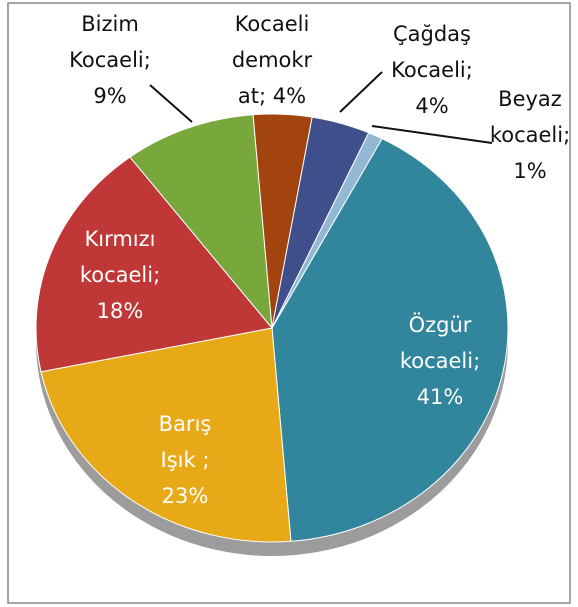 The height and width of the screenshot is (607, 578). What do you see at coordinates (272, 96) in the screenshot?
I see `data-label: at; 4%` at bounding box center [272, 96].